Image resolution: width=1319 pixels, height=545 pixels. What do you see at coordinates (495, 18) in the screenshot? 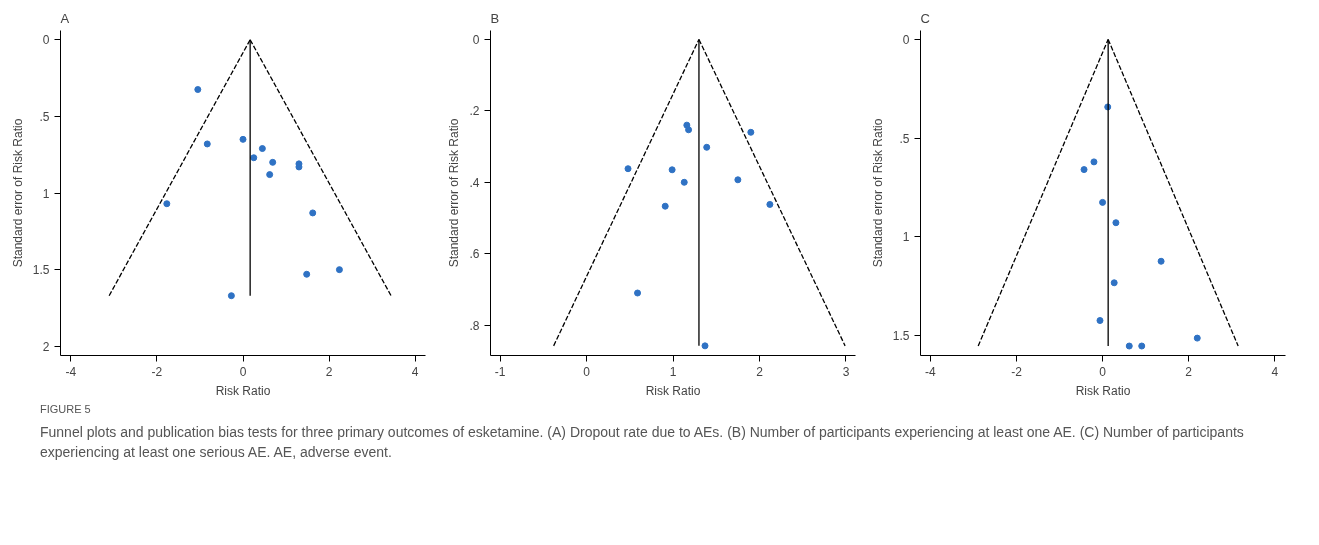
I see `chart-title: B` at bounding box center [495, 18].